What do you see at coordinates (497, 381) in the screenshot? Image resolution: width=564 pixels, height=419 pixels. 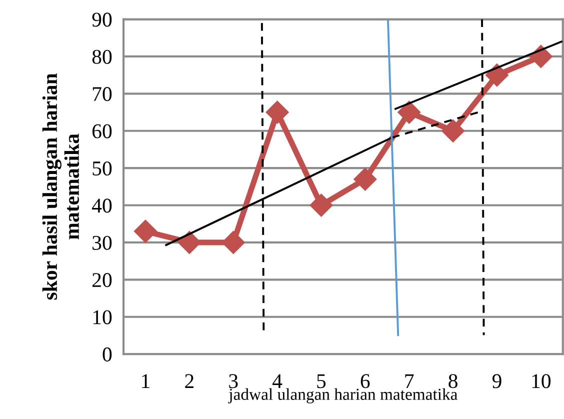 I see `x-tick-label: 9` at bounding box center [497, 381].